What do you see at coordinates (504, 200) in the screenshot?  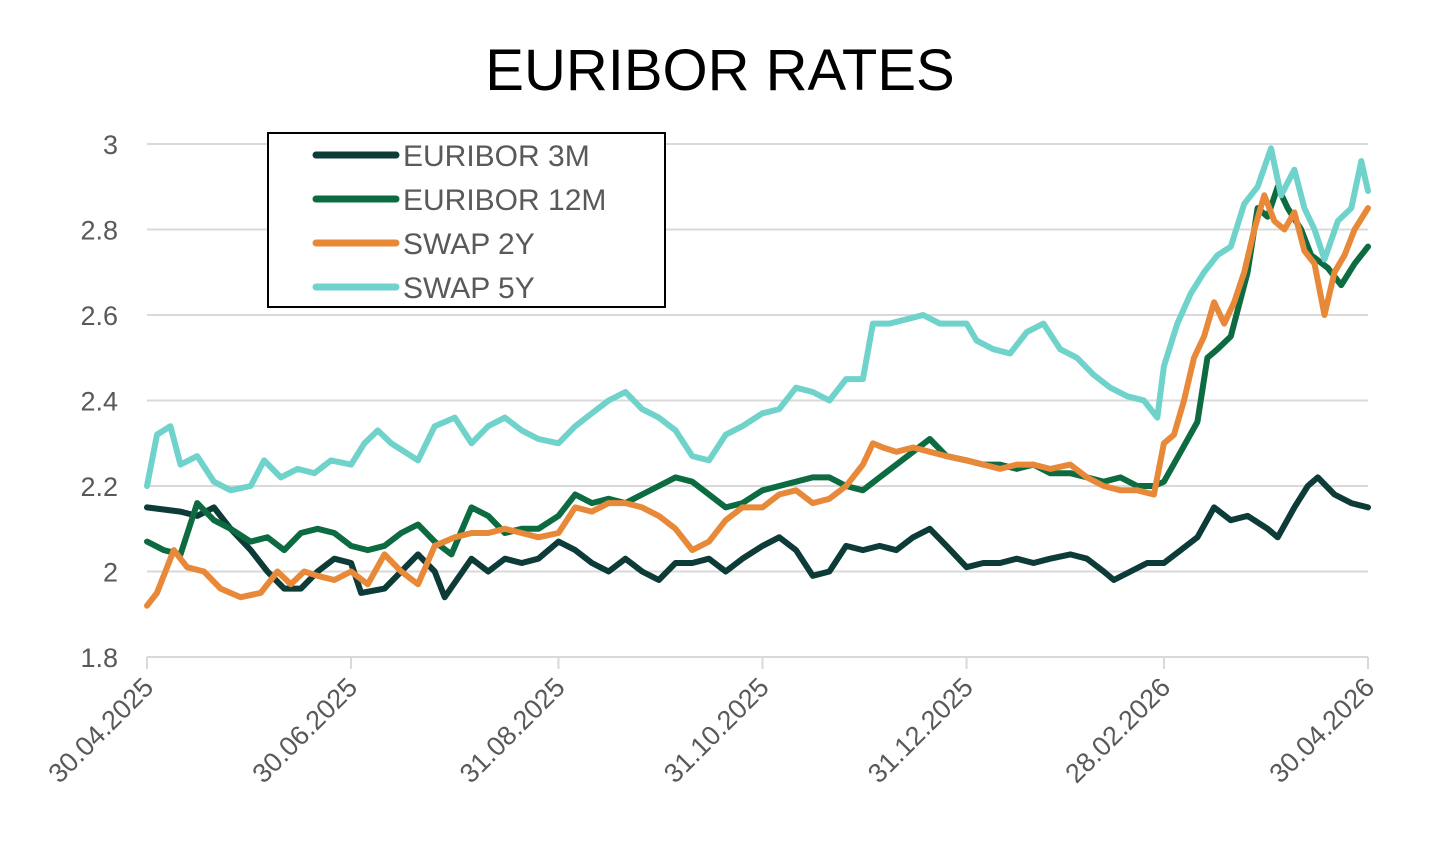 I see `legend-label: EURIBOR 12M` at bounding box center [504, 200].